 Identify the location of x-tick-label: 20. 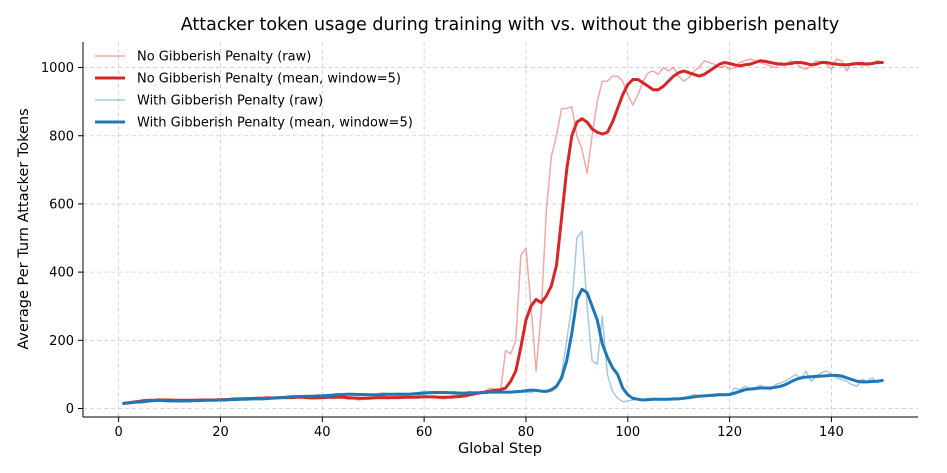
(220, 432).